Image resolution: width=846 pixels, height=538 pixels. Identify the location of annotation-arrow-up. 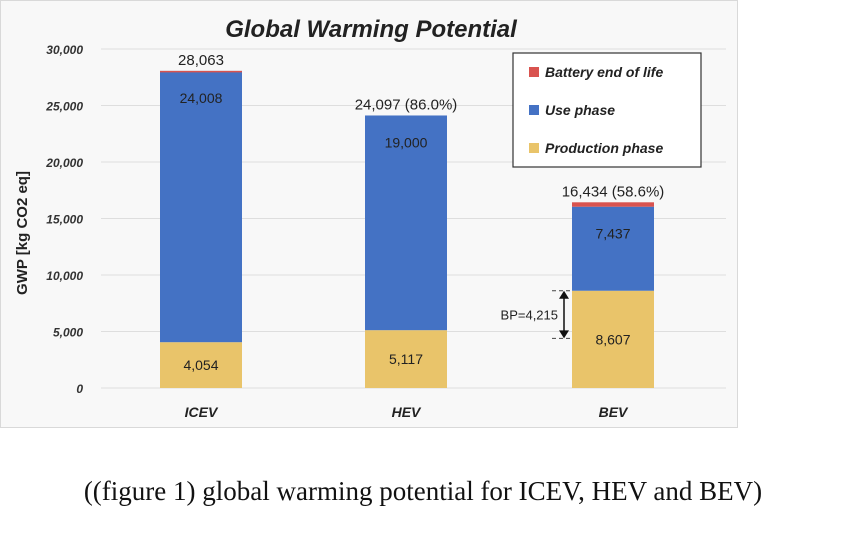
(564, 294).